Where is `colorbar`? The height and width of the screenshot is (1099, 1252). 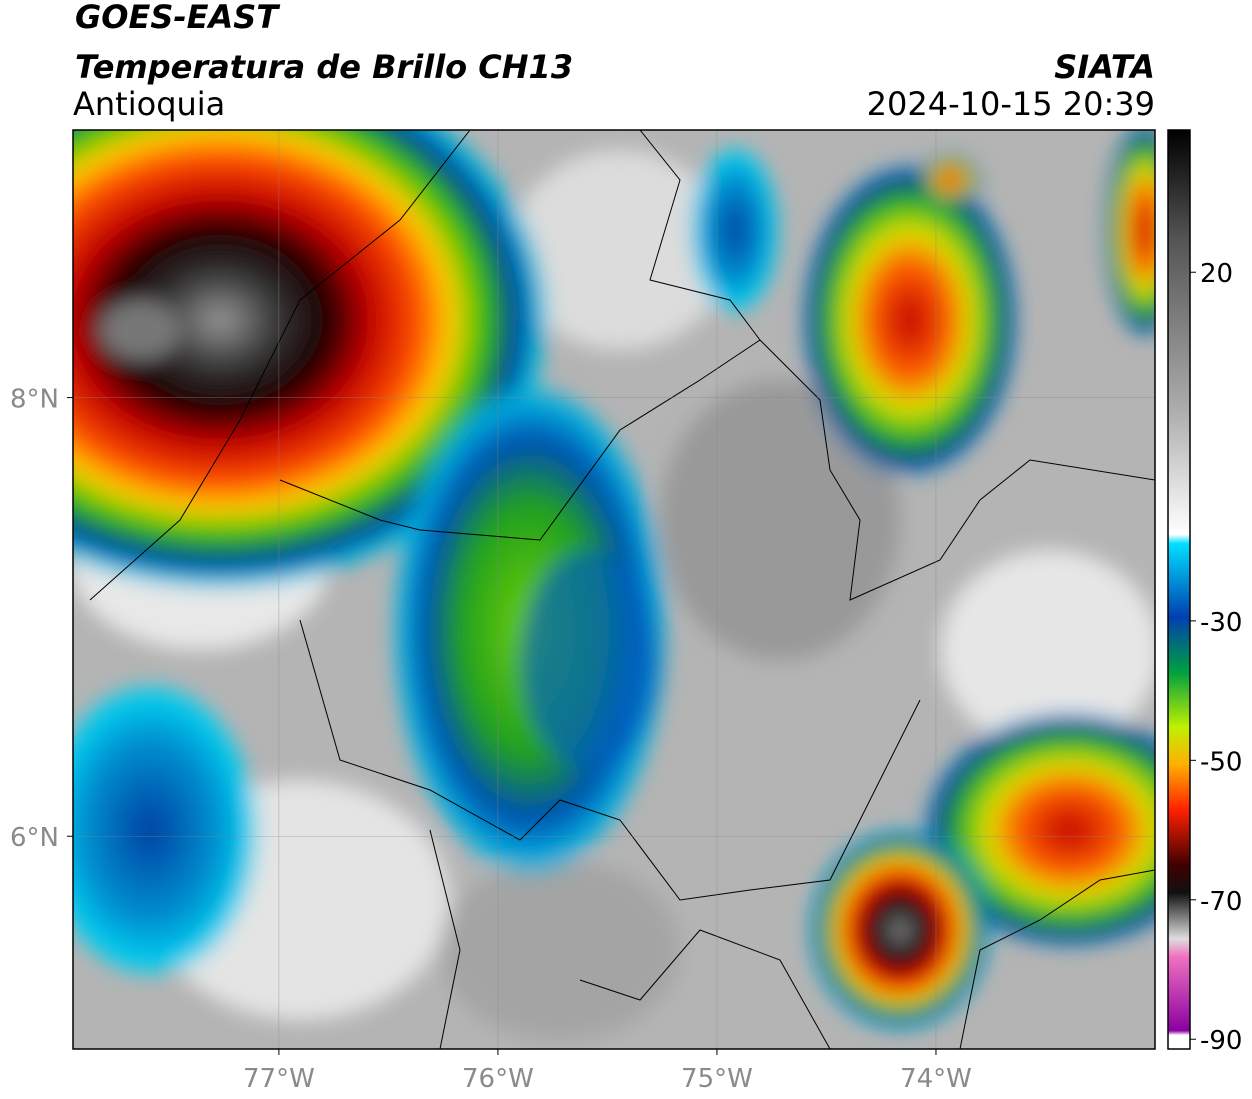 colorbar is located at coordinates (1179, 589).